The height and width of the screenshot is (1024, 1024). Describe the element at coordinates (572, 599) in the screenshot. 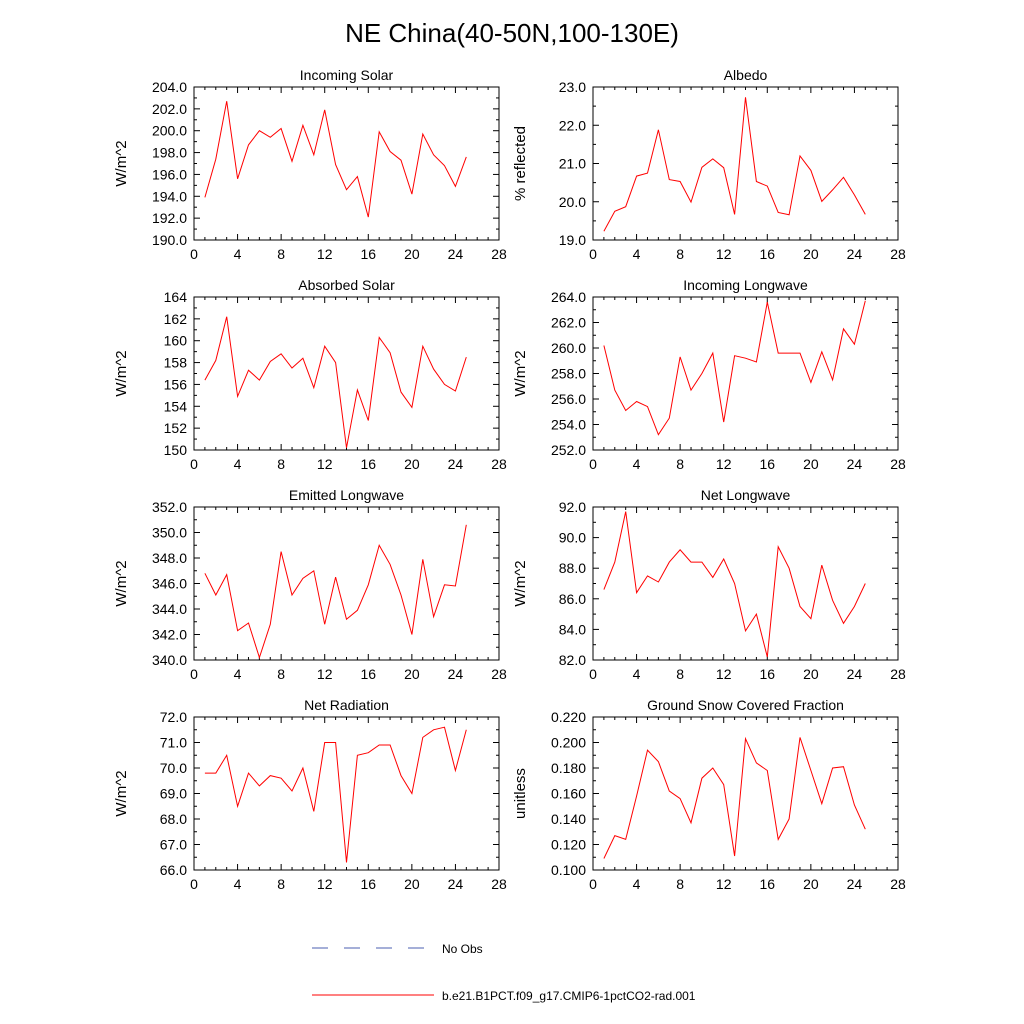

I see `y-tick-label: 86.0` at that location.